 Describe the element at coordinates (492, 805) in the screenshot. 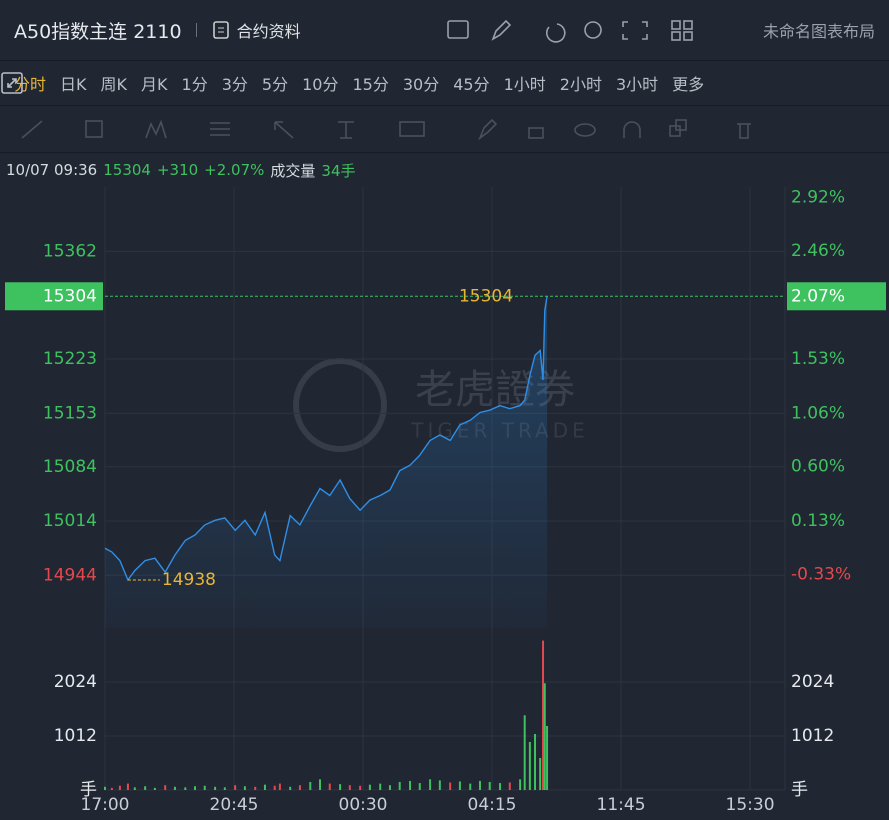

I see `x-tick-label: 04:15` at that location.